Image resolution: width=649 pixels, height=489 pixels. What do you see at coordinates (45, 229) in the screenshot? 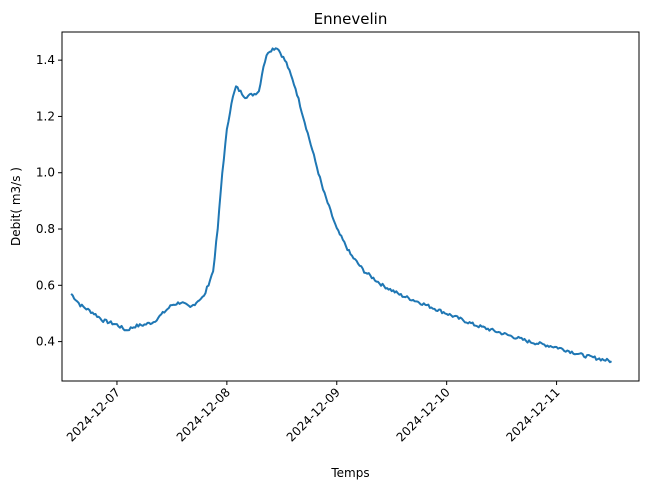
I see `y-tick-label: 0.8` at bounding box center [45, 229].